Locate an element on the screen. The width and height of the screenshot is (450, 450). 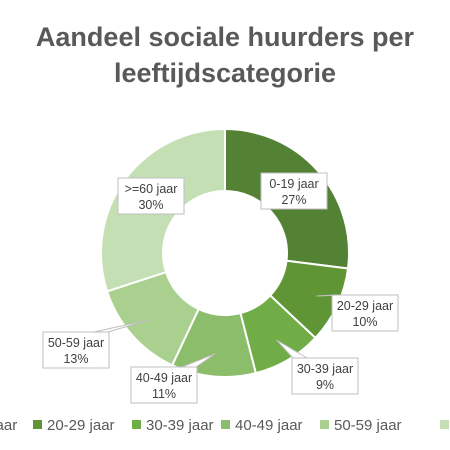
legend-label-40-49-jaar: 40-49 jaar is located at coordinates (269, 425).